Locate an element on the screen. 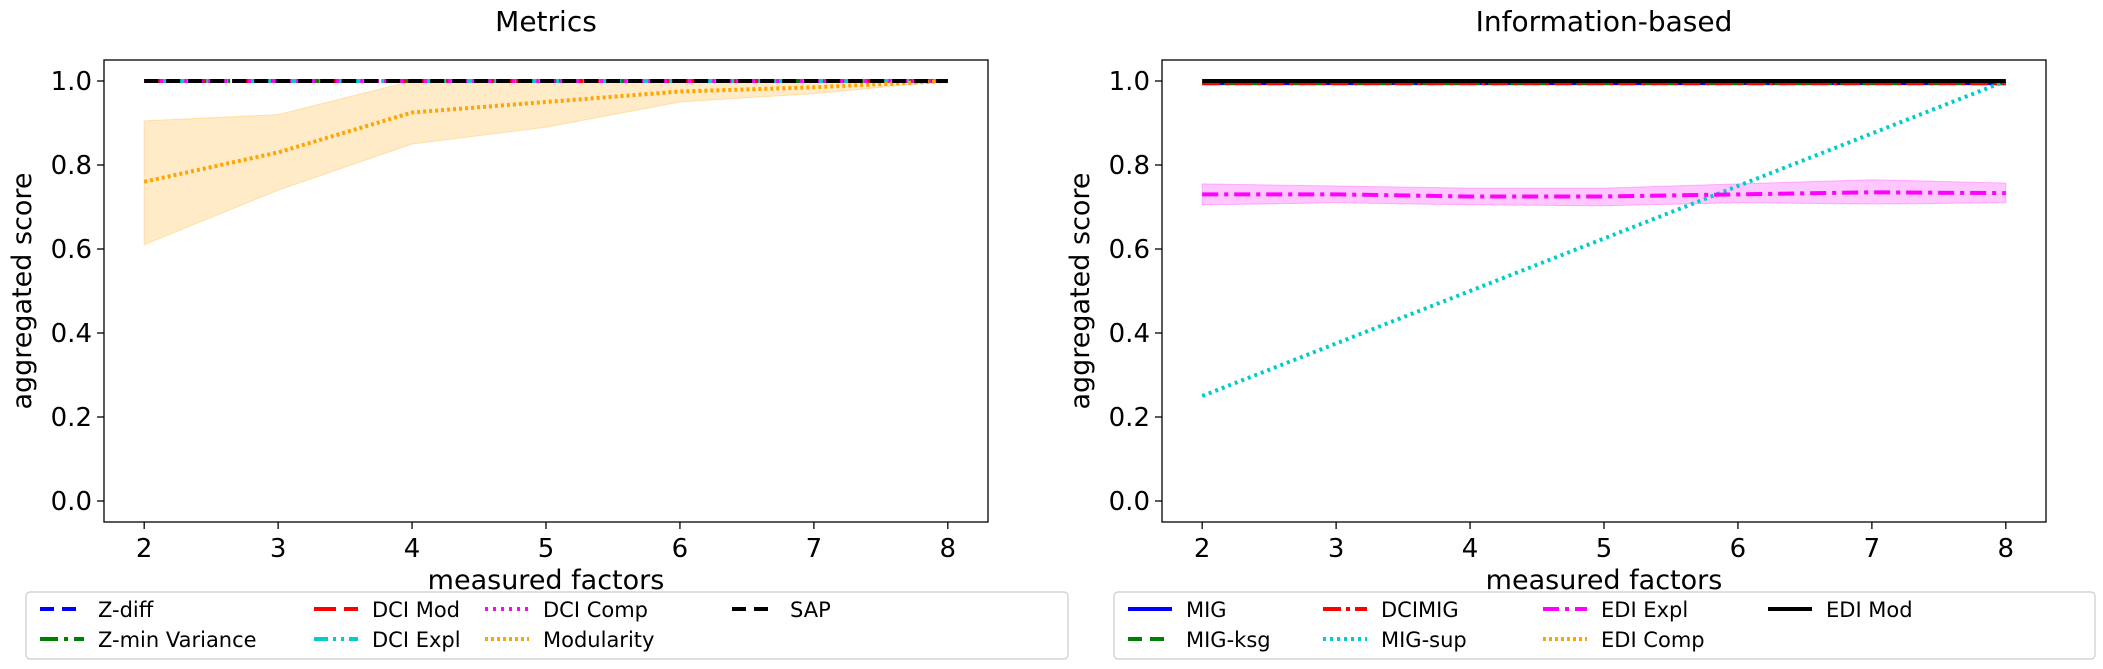 The width and height of the screenshot is (2103, 669). legend-item-edi-mod: EDI Mod is located at coordinates (1840, 610).